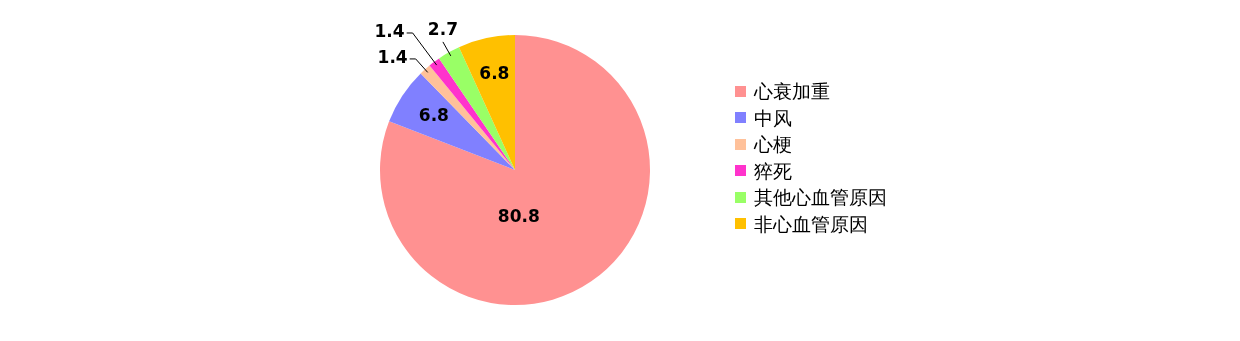 The width and height of the screenshot is (1240, 341). Describe the element at coordinates (773, 144) in the screenshot. I see `legend-label: 心梗` at that location.